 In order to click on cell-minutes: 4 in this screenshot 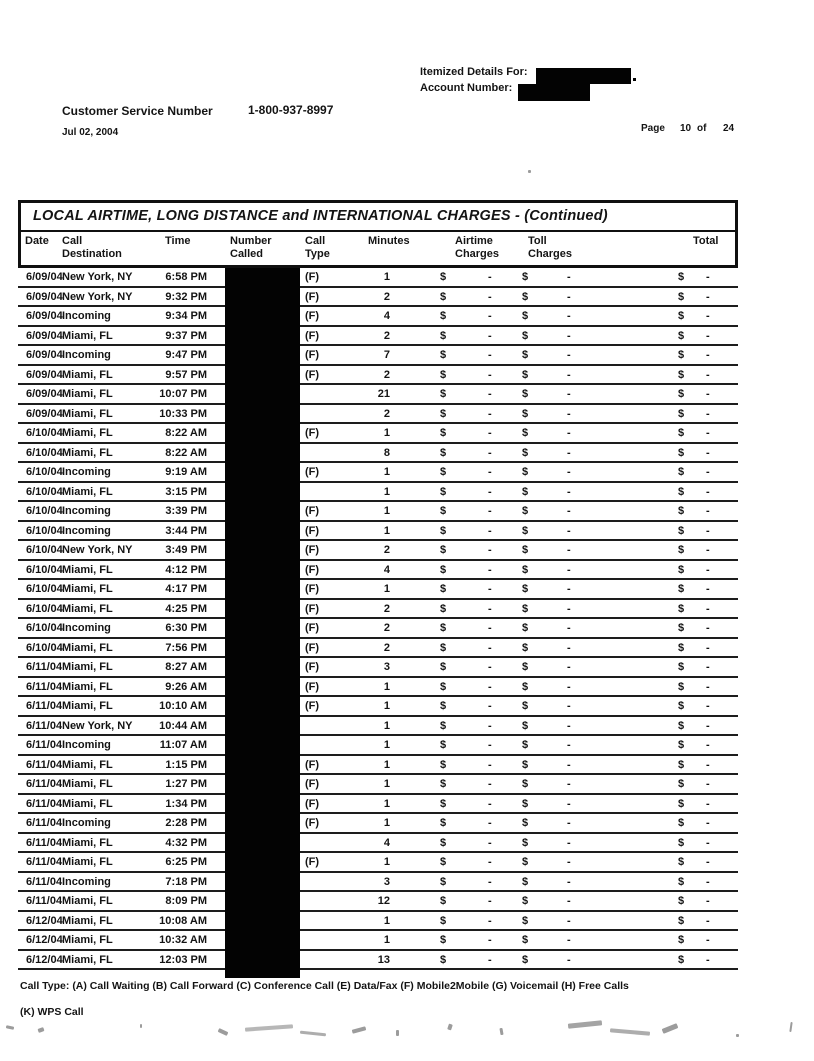, I will do `click(386, 842)`.